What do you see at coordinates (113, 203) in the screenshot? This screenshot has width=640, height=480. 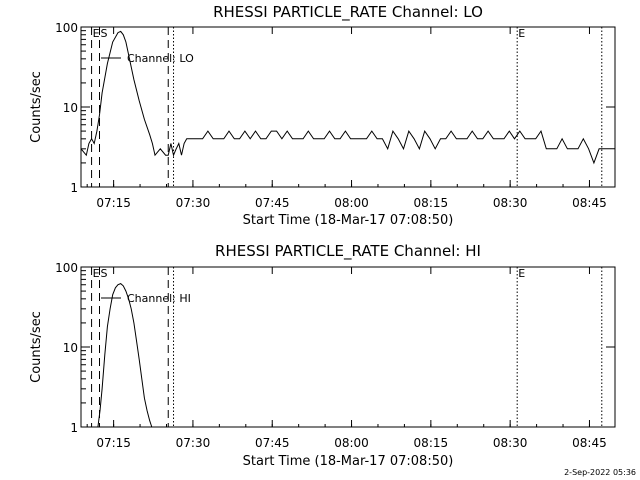 I see `x-tick-label-lo: 07:15` at bounding box center [113, 203].